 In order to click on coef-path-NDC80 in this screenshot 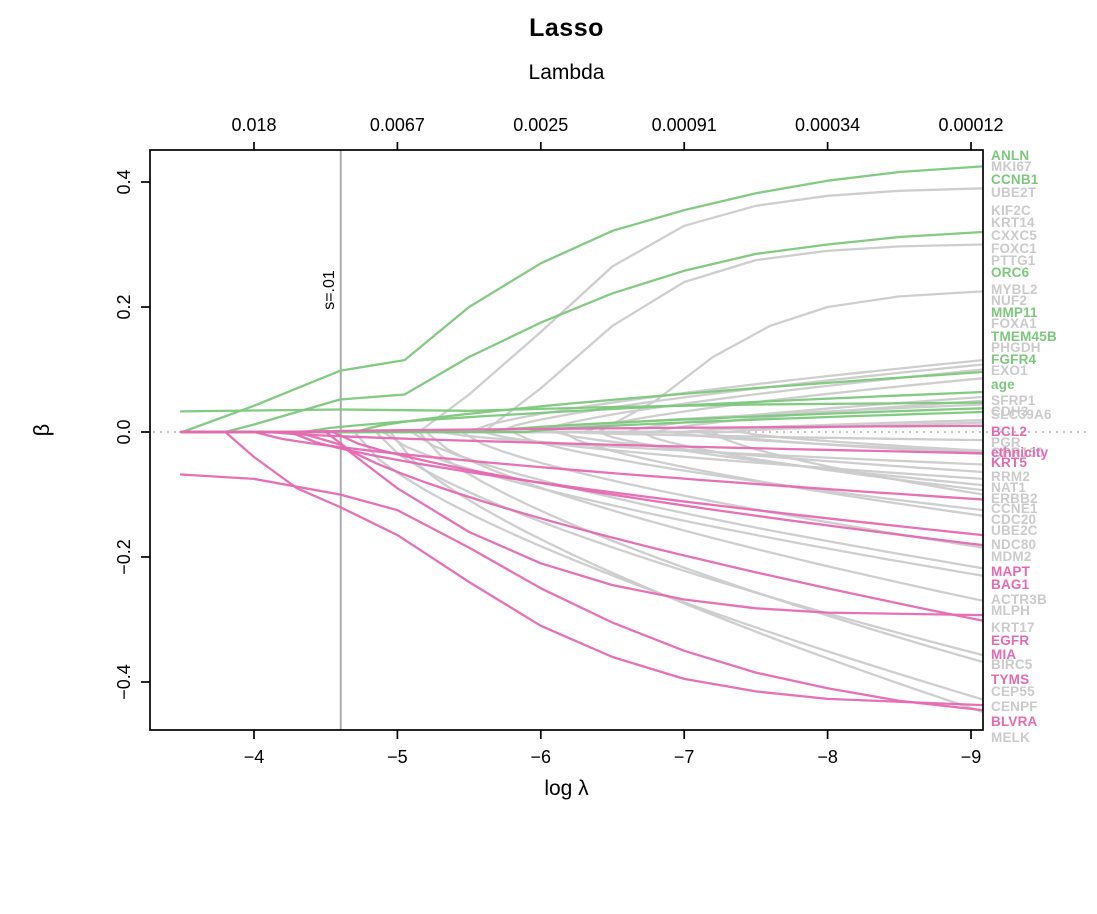, I will do `click(581, 473)`.